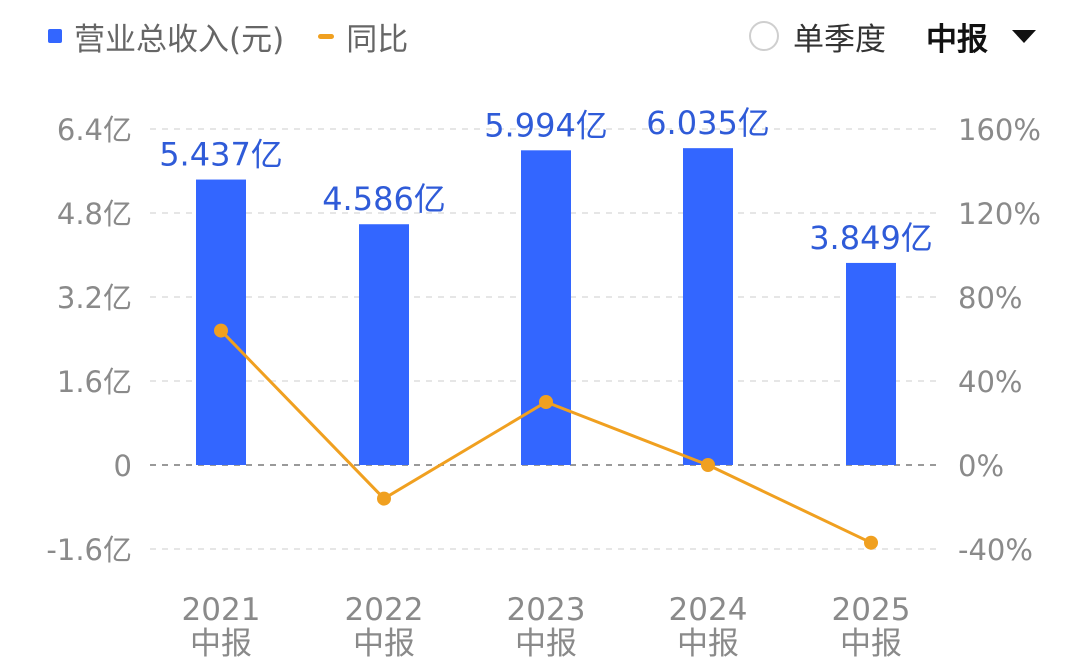 The width and height of the screenshot is (1080, 669). Describe the element at coordinates (708, 610) in the screenshot. I see `x-axis-year-label: 2024` at that location.